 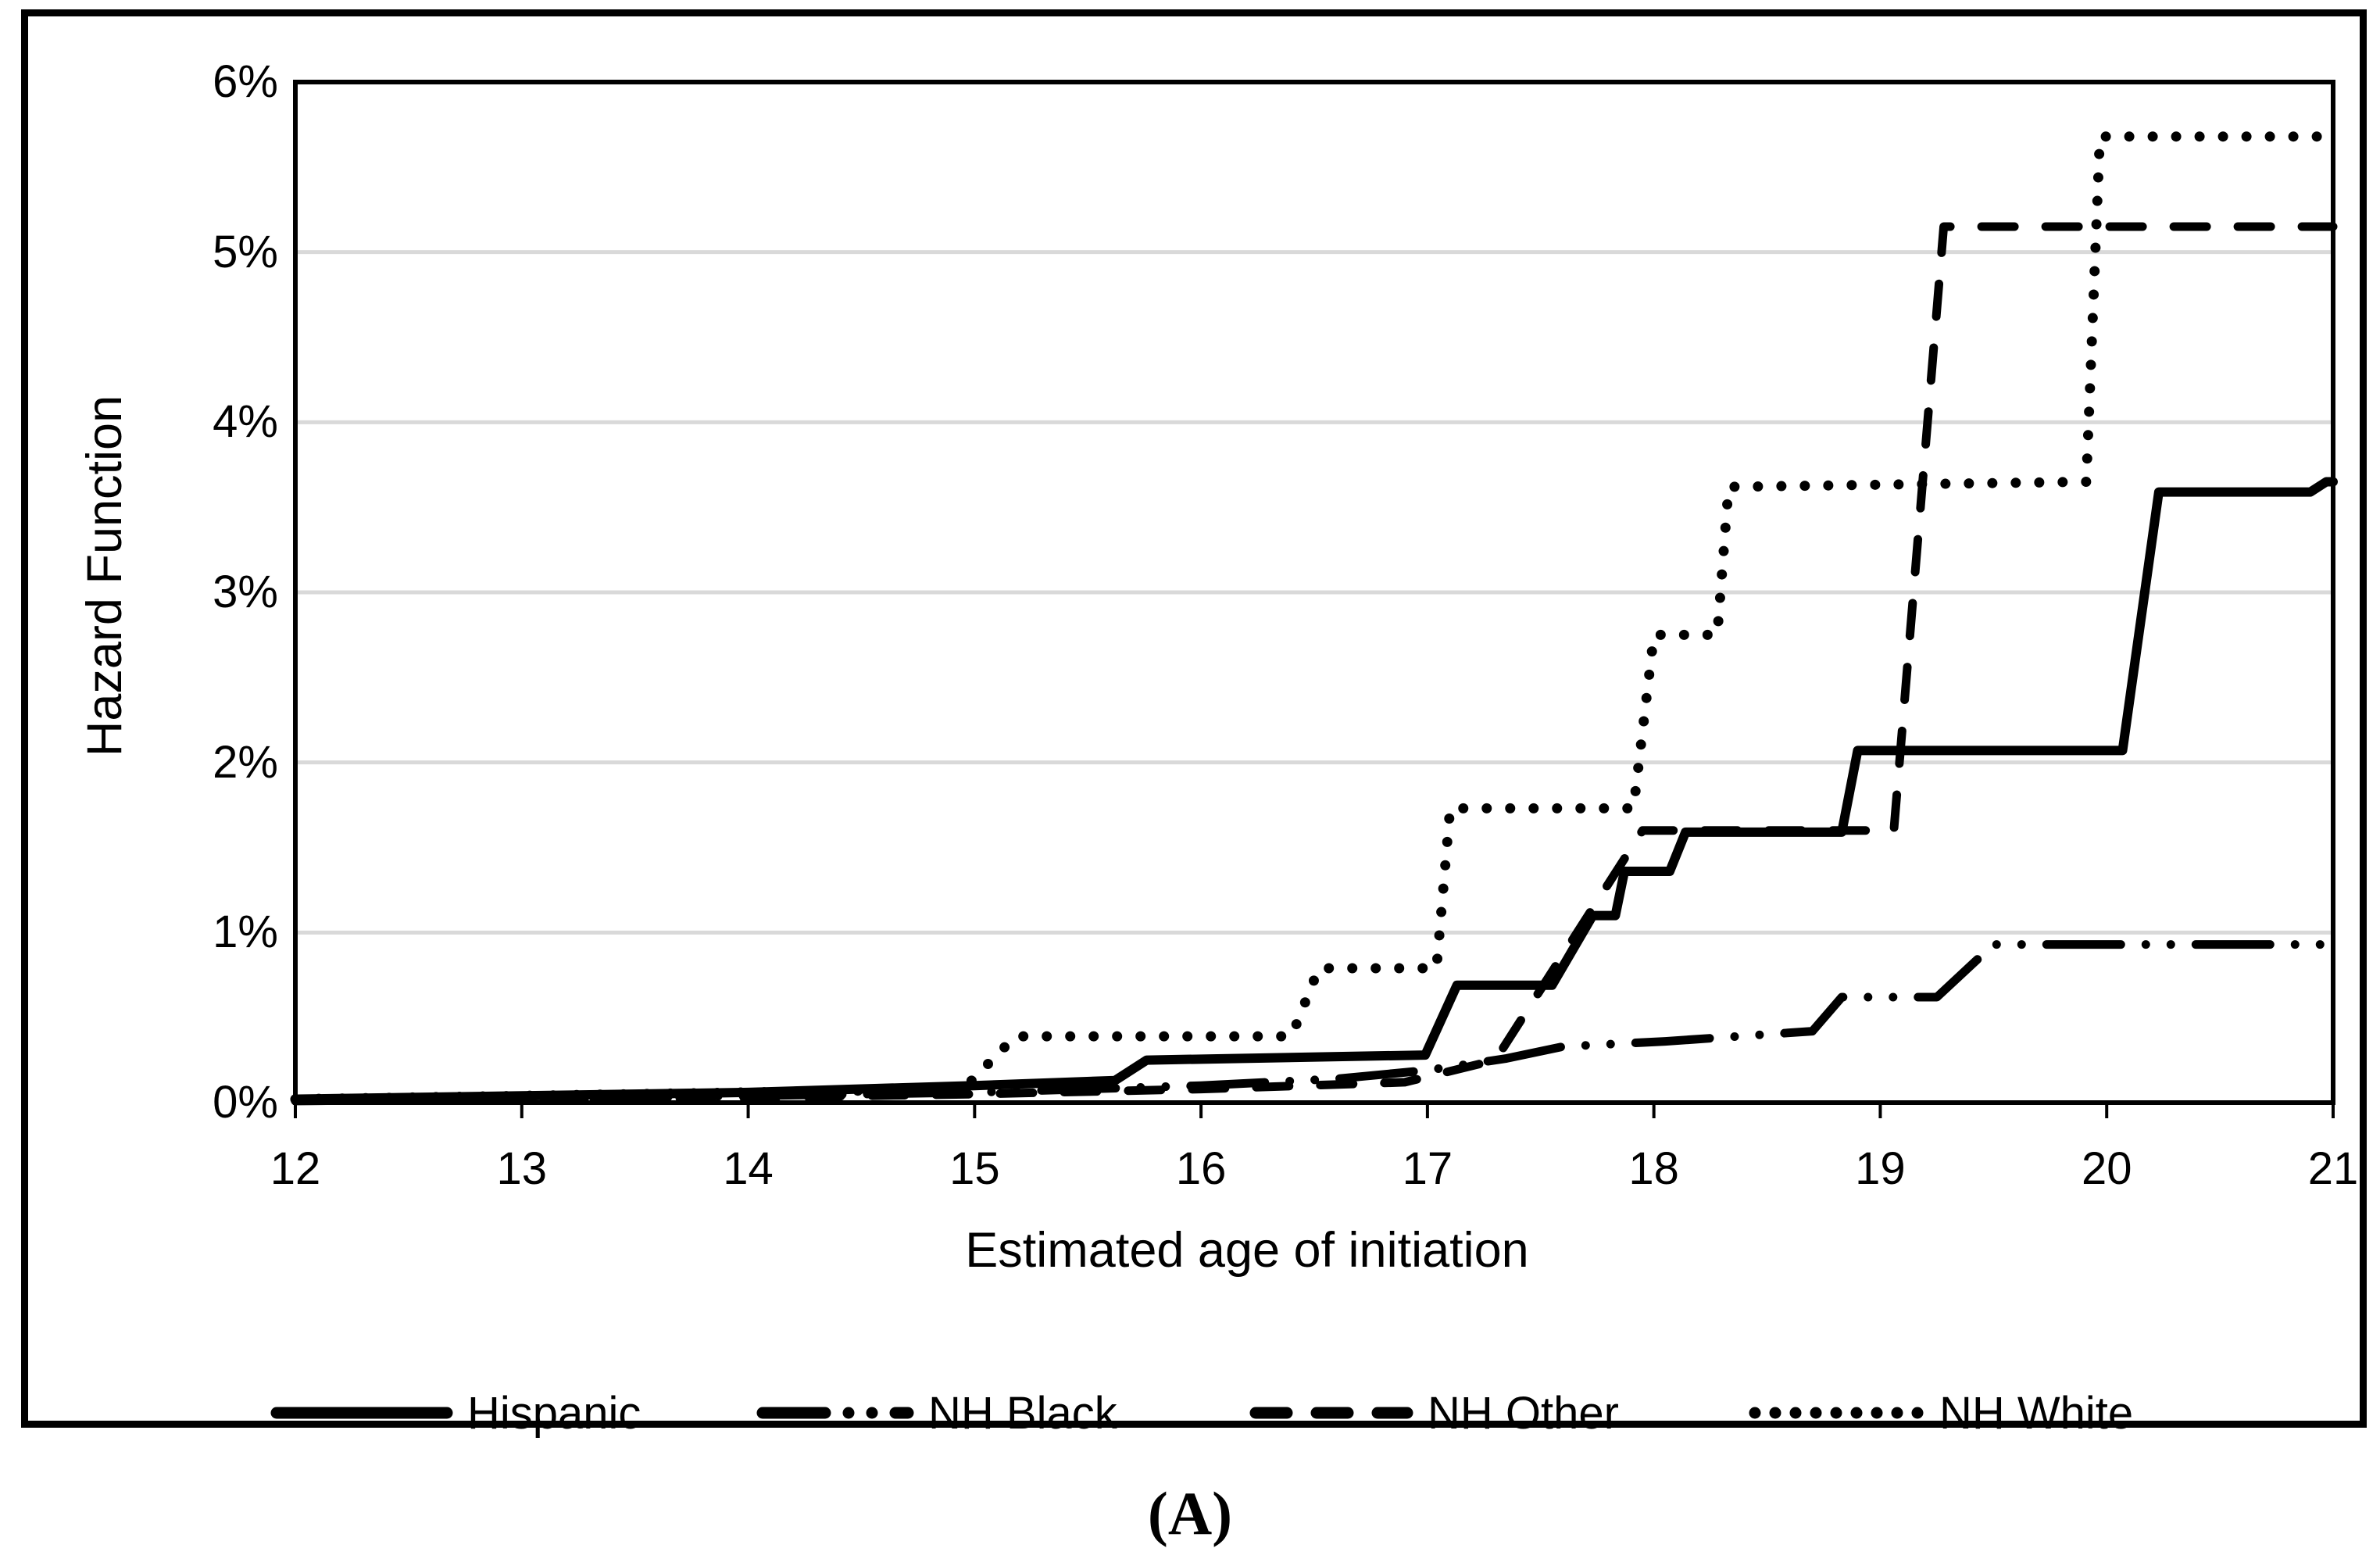 I want to click on y-tick-label: 3%, so click(x=245, y=592).